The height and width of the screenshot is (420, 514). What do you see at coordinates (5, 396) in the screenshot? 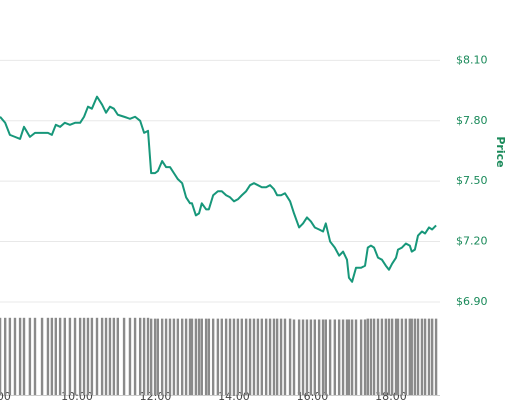
I see `x-tick-label: 8:00` at bounding box center [5, 396].